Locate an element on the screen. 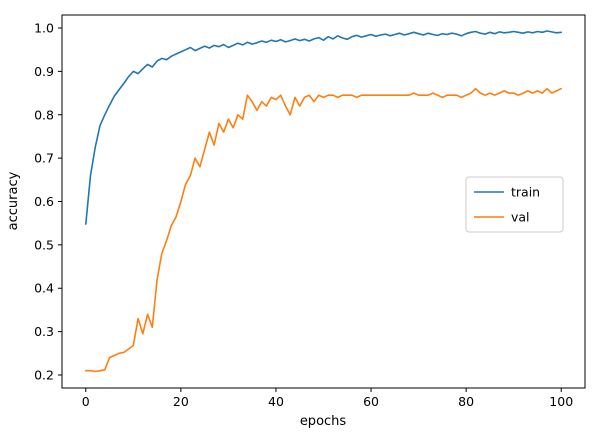 Image resolution: width=602 pixels, height=440 pixels. y-tick-label: 0.9 is located at coordinates (44, 71).